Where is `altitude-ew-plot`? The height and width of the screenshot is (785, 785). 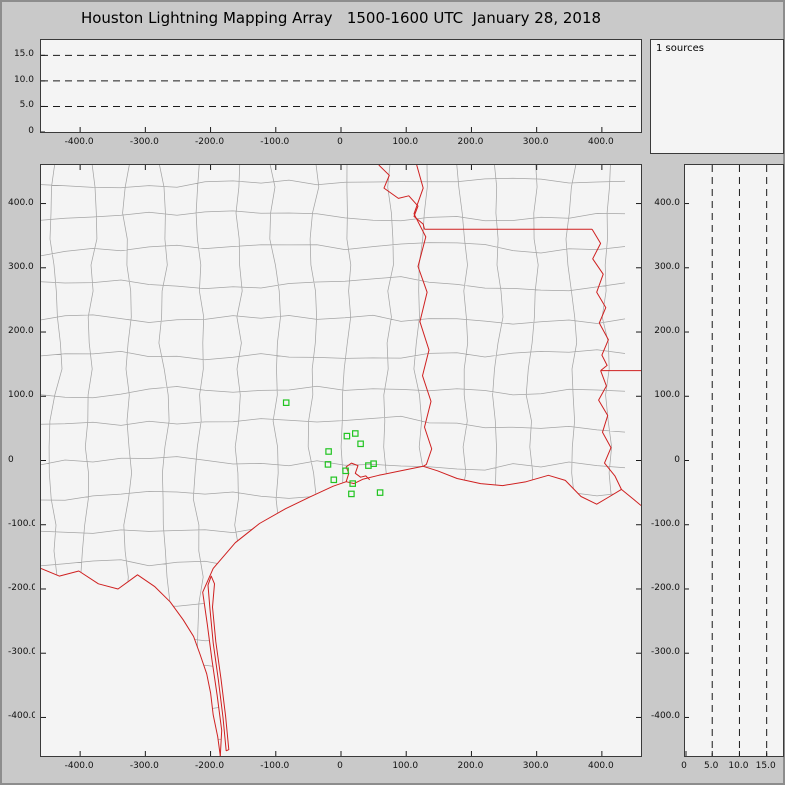
altitude-ew-plot is located at coordinates (341, 86).